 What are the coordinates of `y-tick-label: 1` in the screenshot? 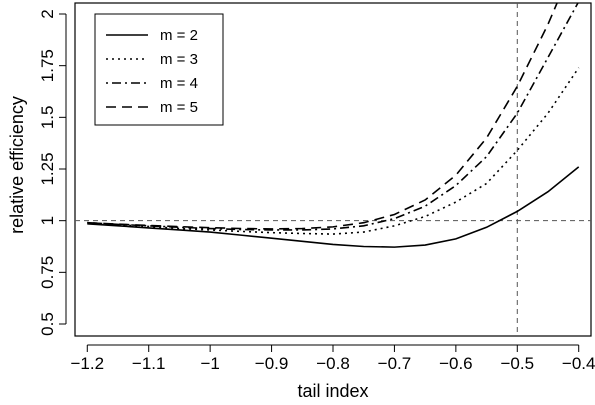 It's located at (47, 220).